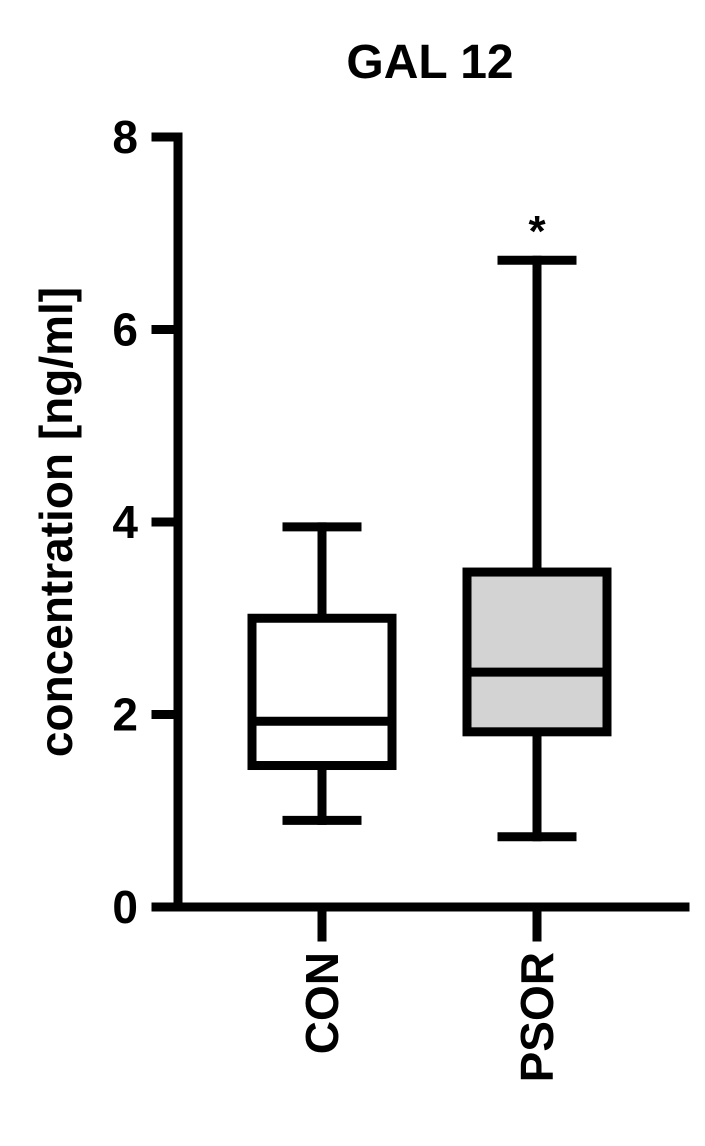 Image resolution: width=705 pixels, height=1146 pixels. Describe the element at coordinates (125, 522) in the screenshot. I see `y-tick-label: 4` at that location.